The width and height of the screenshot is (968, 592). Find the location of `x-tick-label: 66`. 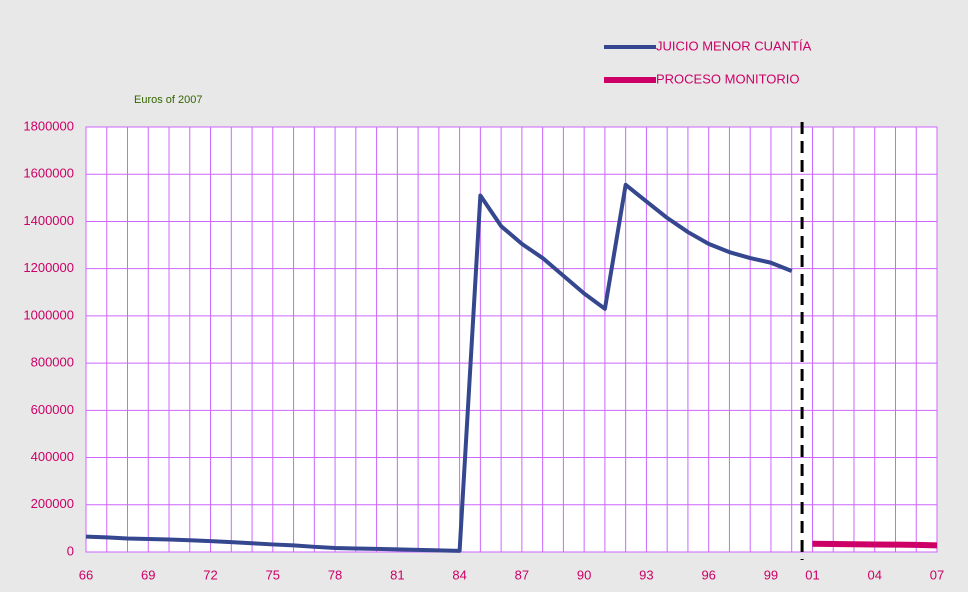

x-tick-label: 66 is located at coordinates (86, 574).